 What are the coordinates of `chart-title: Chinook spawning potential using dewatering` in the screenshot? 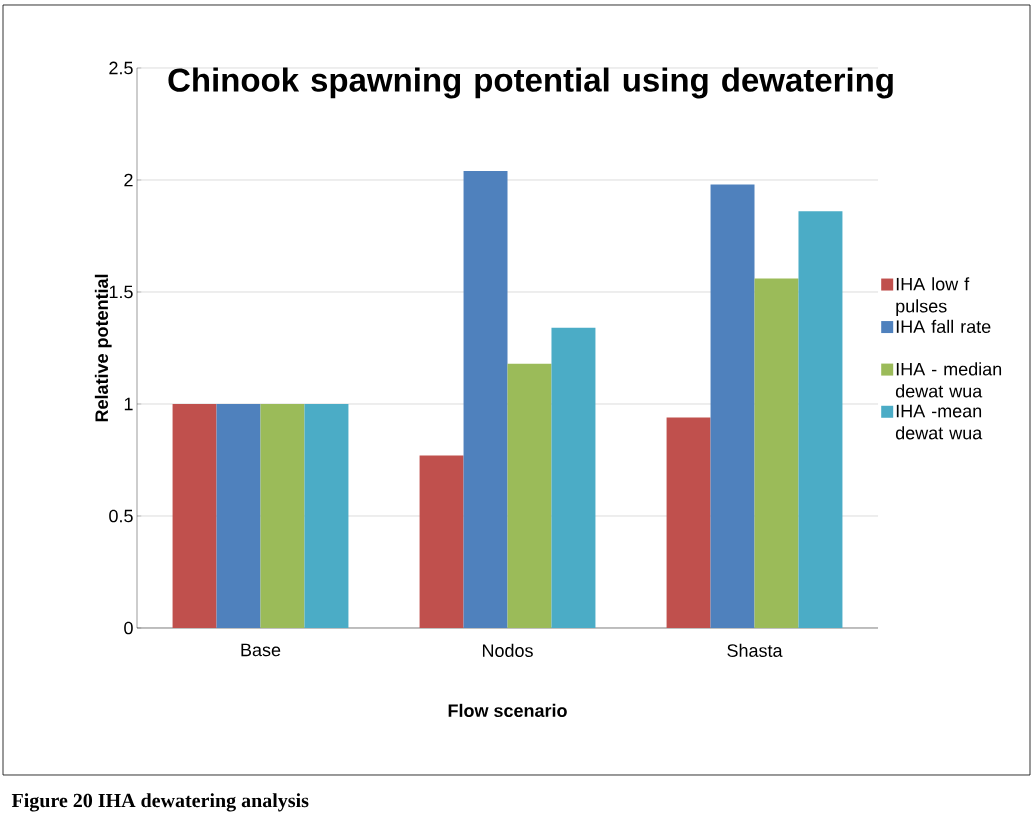 It's located at (530, 83).